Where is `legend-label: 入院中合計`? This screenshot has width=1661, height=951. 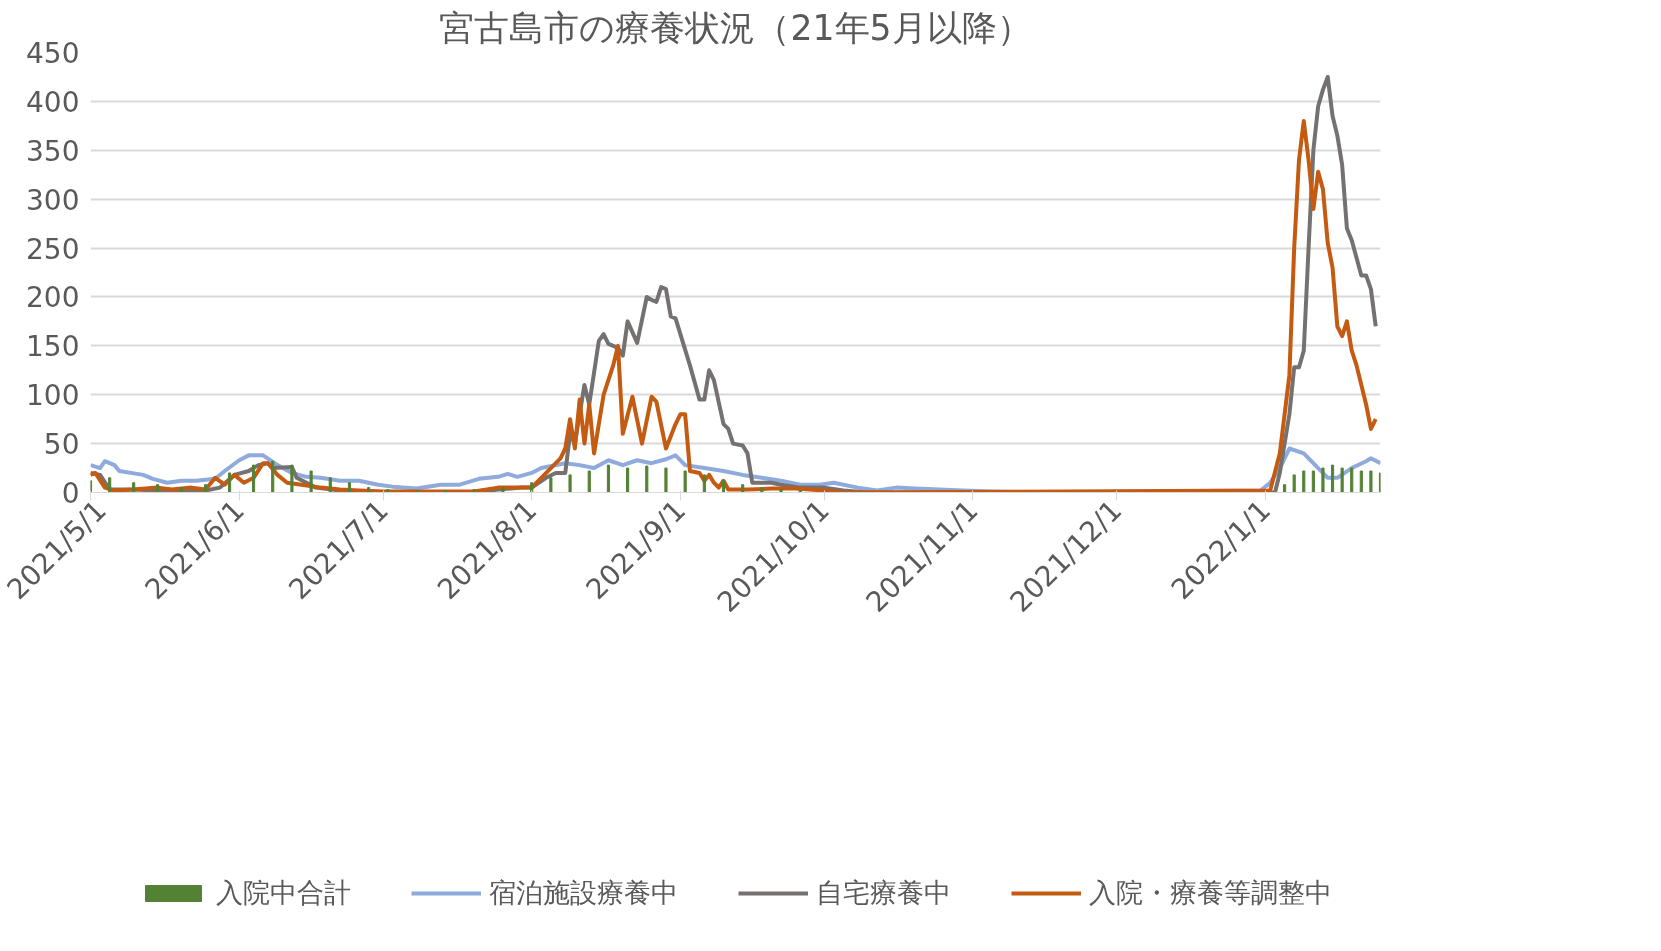
legend-label: 入院中合計 is located at coordinates (283, 893).